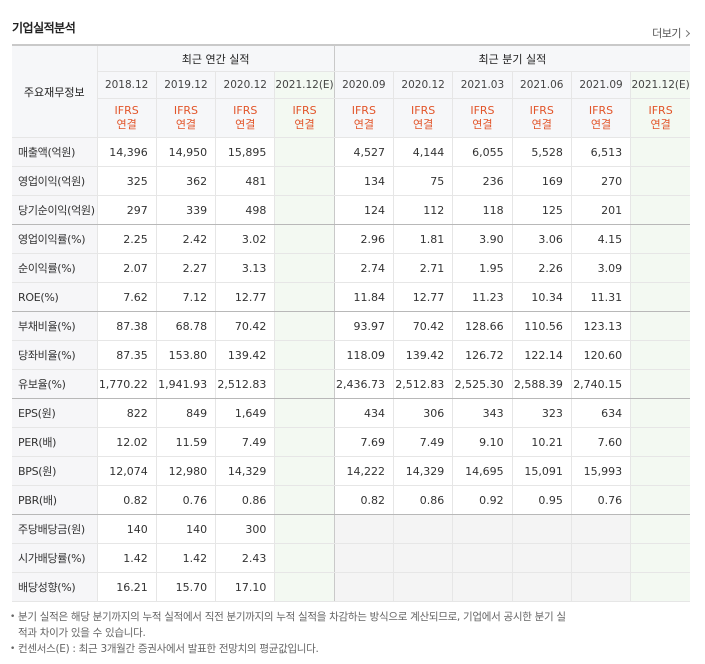 This screenshot has height=664, width=705. What do you see at coordinates (185, 442) in the screenshot?
I see `value-cell: 11.59` at bounding box center [185, 442].